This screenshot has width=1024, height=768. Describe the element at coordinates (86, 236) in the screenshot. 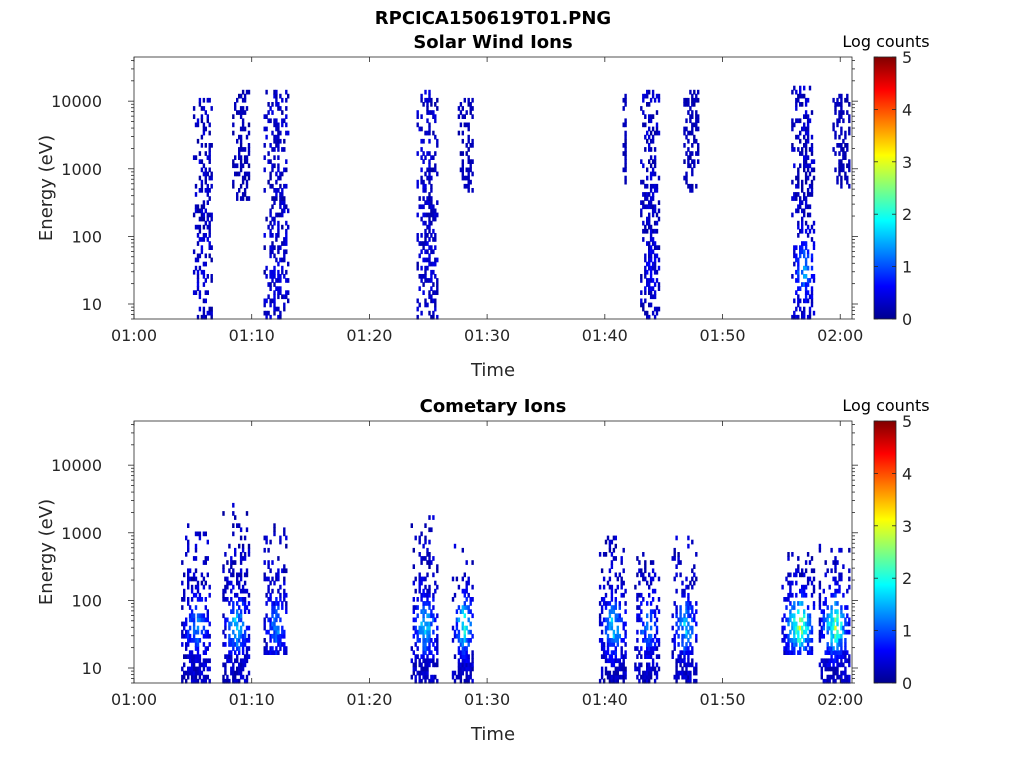

I see `y-tick-label: 100` at that location.